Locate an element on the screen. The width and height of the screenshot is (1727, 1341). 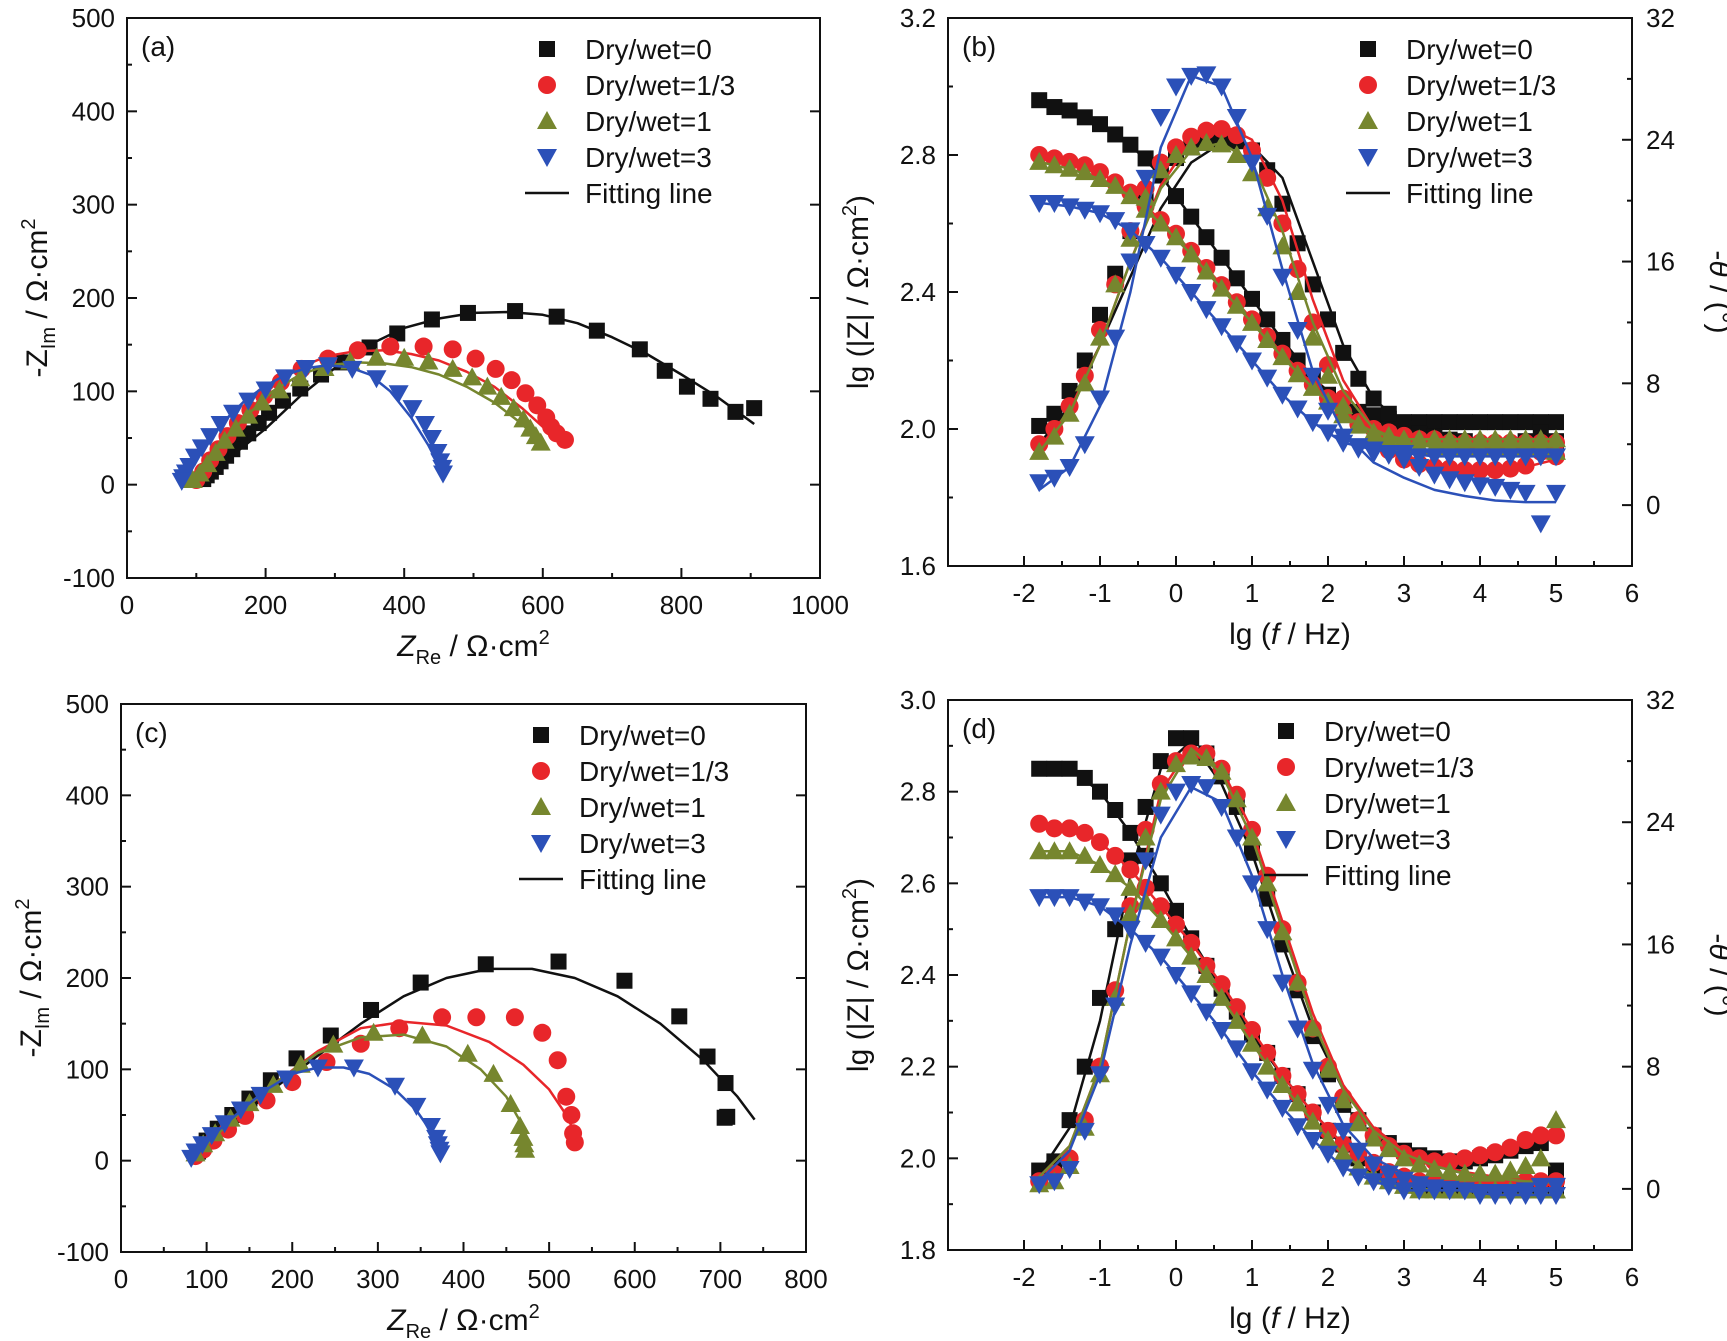
y-tick-label: 400 is located at coordinates (87, 795).